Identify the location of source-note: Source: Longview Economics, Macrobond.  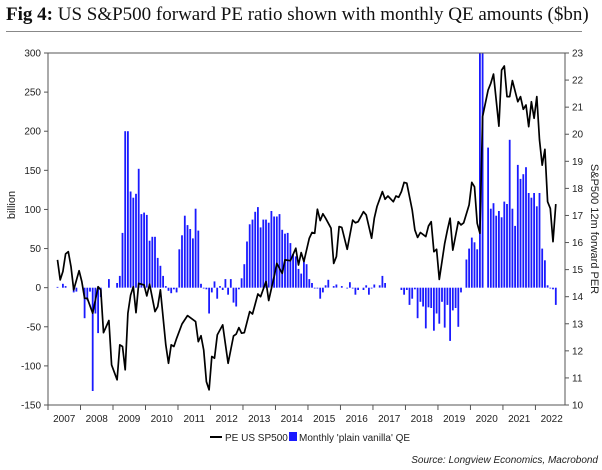
(504, 460).